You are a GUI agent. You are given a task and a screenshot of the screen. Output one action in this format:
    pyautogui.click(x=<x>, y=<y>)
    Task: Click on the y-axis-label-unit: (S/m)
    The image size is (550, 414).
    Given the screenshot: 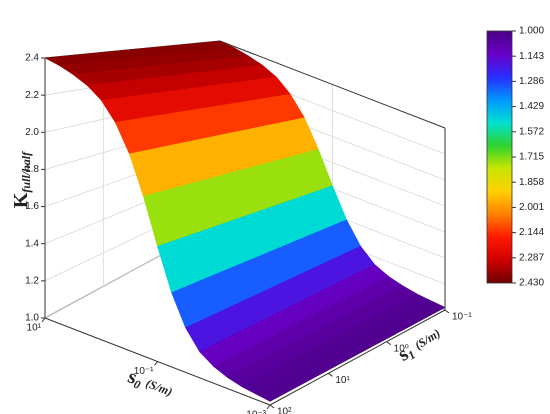 What is the action you would take?
    pyautogui.click(x=427, y=339)
    